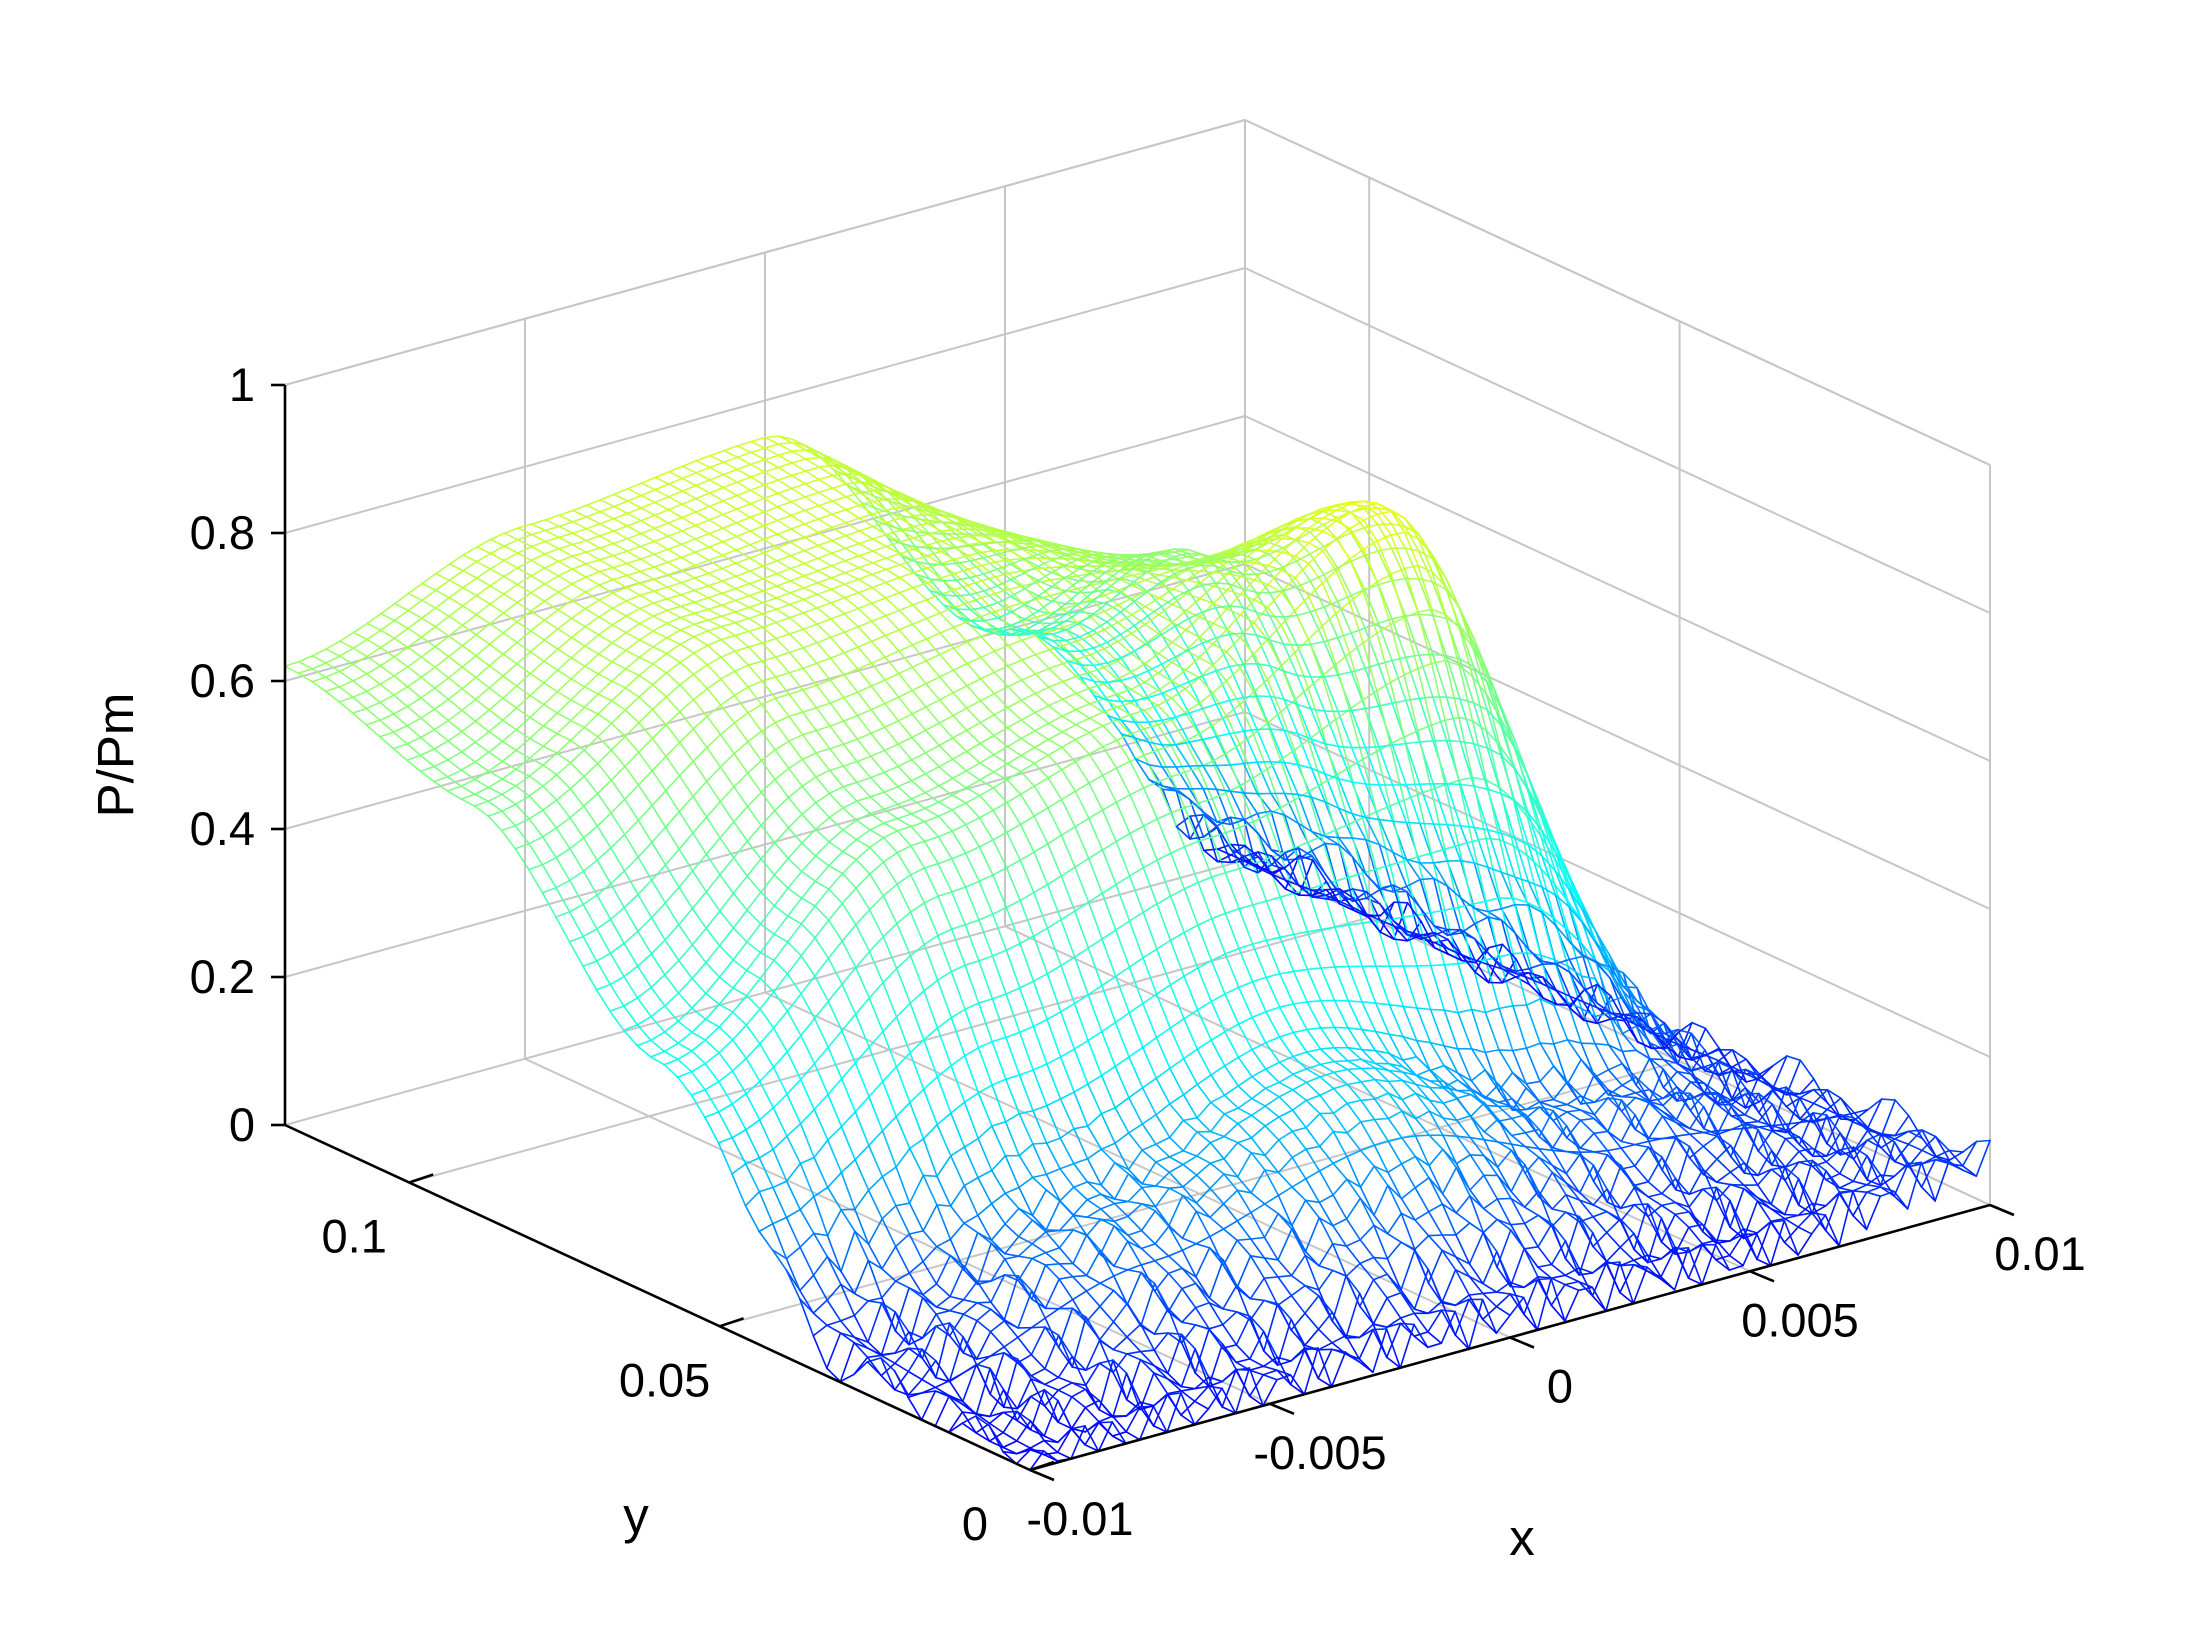  Describe the element at coordinates (1617, 736) in the screenshot. I see `grid-line` at that location.